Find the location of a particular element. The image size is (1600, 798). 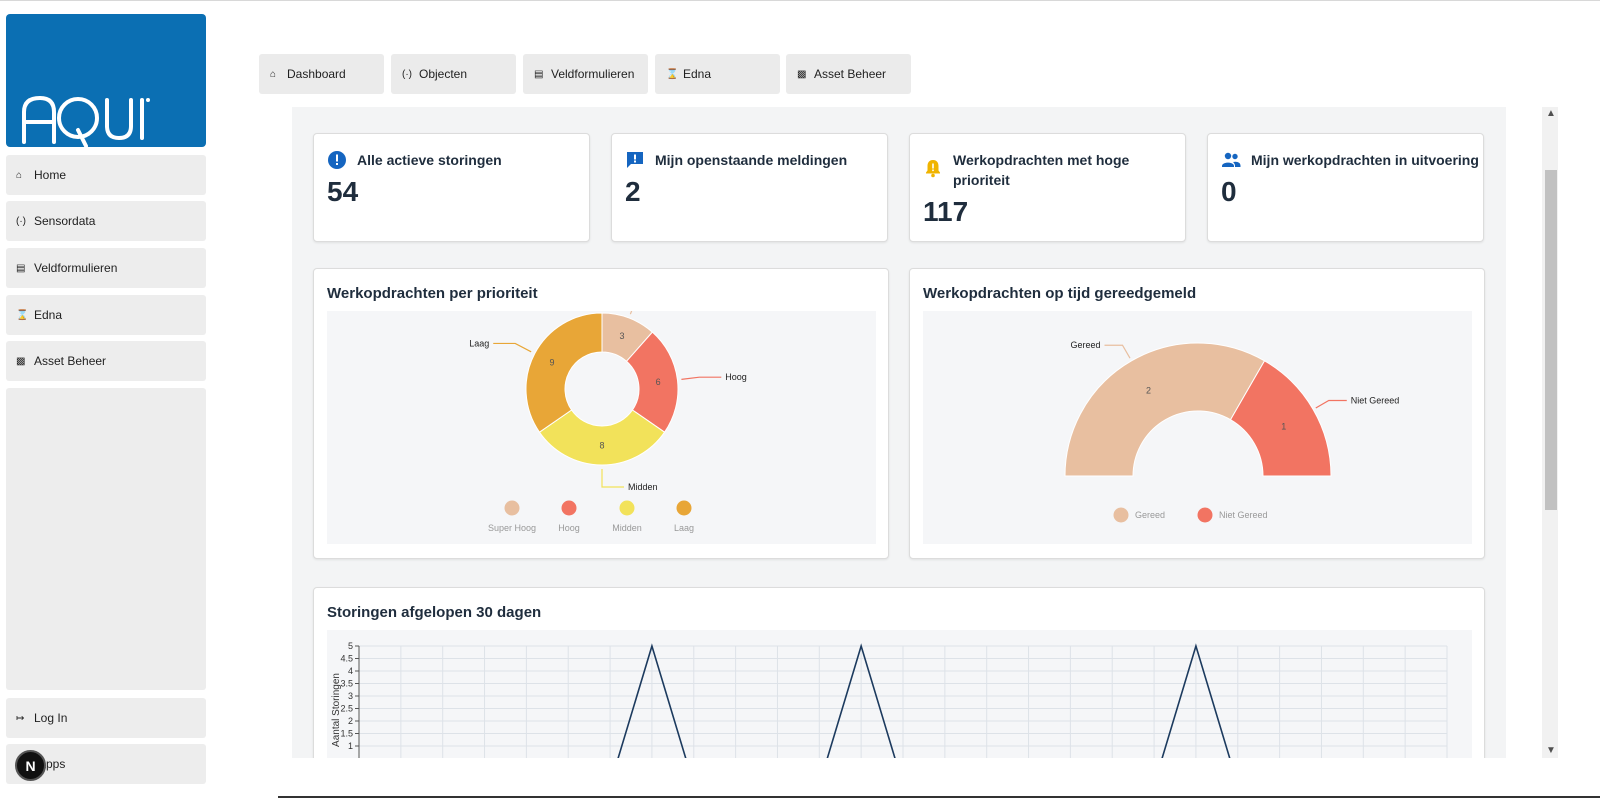

kpi-card-meldingen: Mijn openstaande meldingen 2 is located at coordinates (749, 187).